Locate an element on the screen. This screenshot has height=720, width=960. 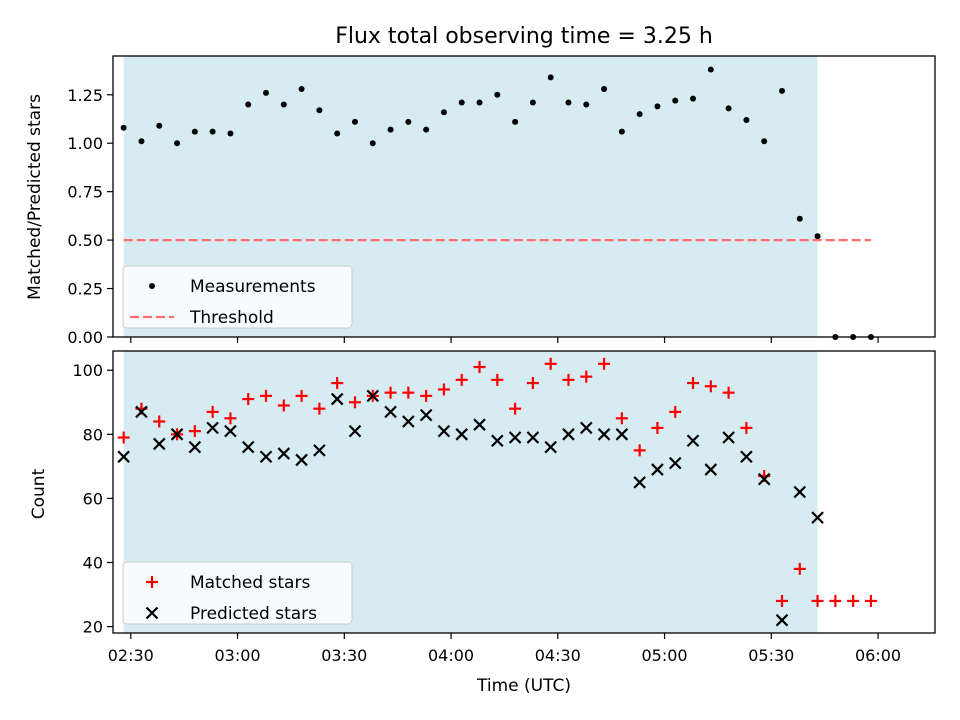
bottom-legend: Matched stars Predicted stars is located at coordinates (237, 593).